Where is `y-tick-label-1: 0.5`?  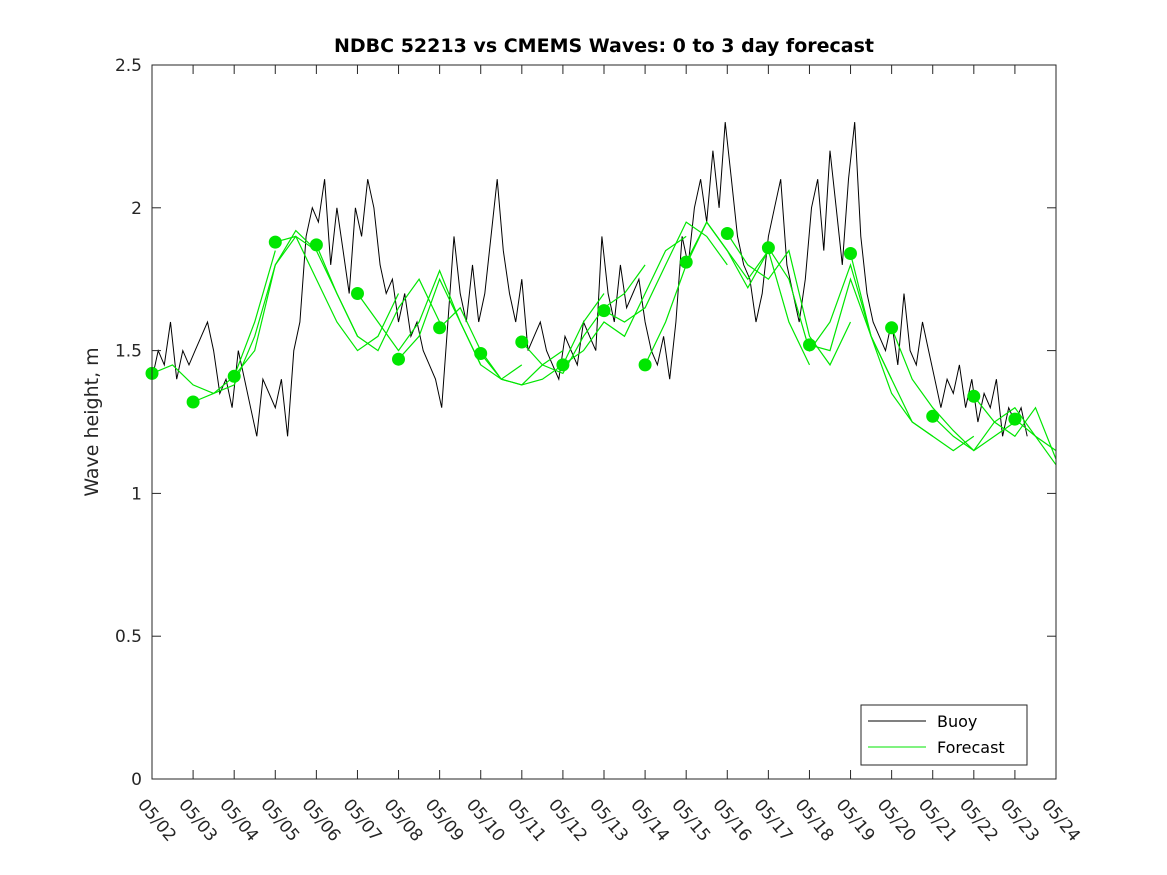
y-tick-label-1: 0.5 is located at coordinates (128, 637).